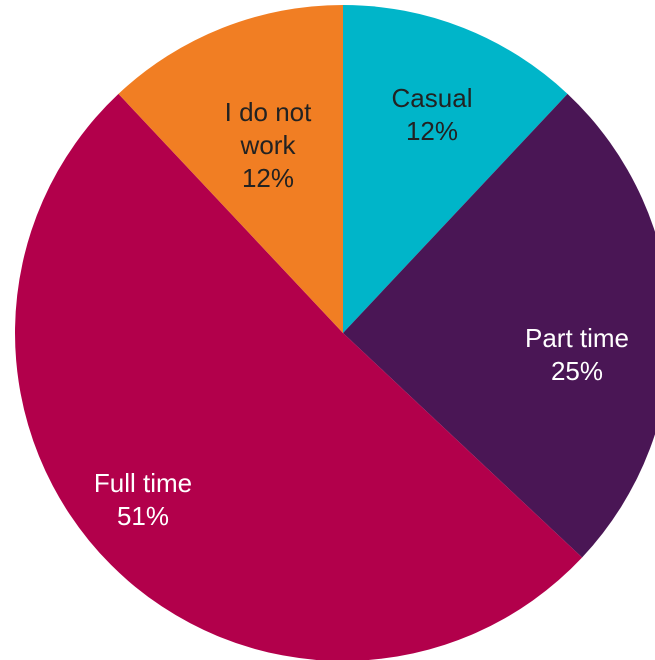 The image size is (655, 660). Describe the element at coordinates (432, 115) in the screenshot. I see `slice-label-box: Casual 12%` at that location.